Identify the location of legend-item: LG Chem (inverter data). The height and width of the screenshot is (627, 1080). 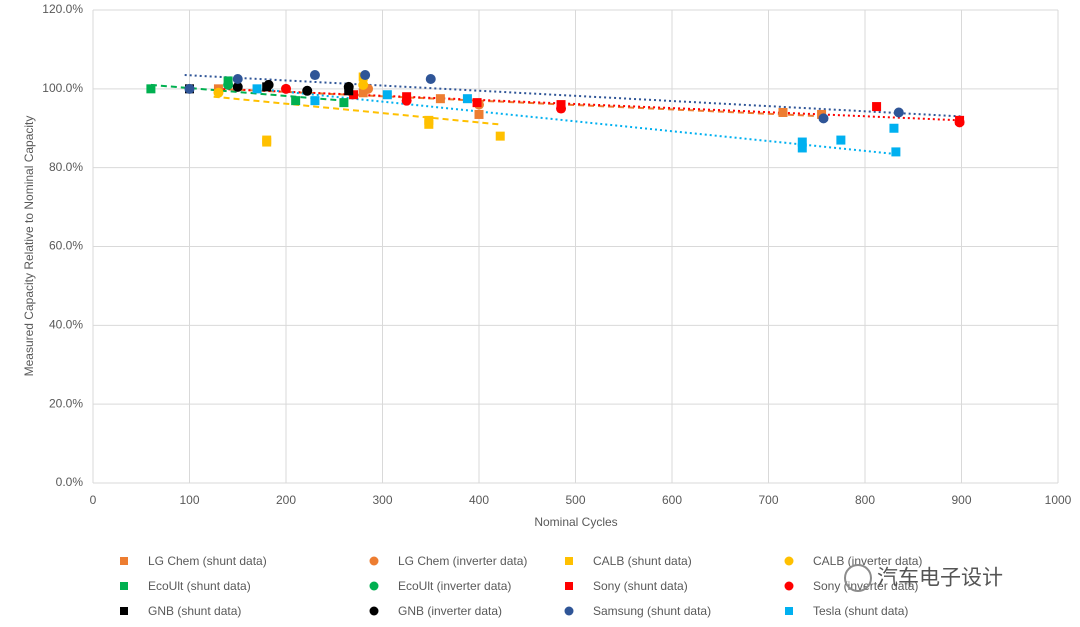
(448, 561).